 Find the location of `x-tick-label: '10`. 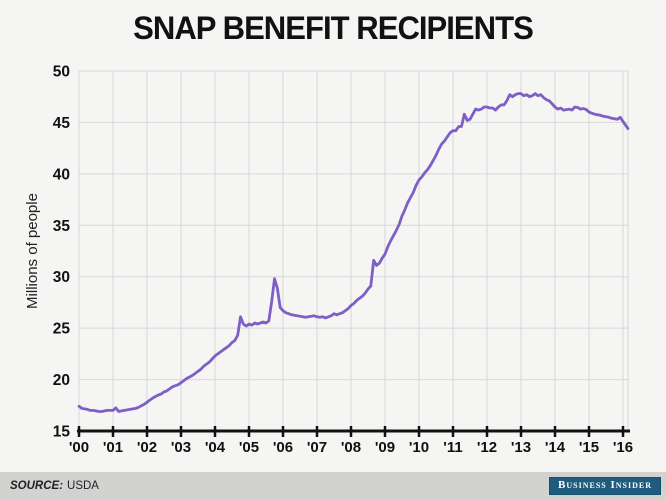

x-tick-label: '10 is located at coordinates (419, 447).